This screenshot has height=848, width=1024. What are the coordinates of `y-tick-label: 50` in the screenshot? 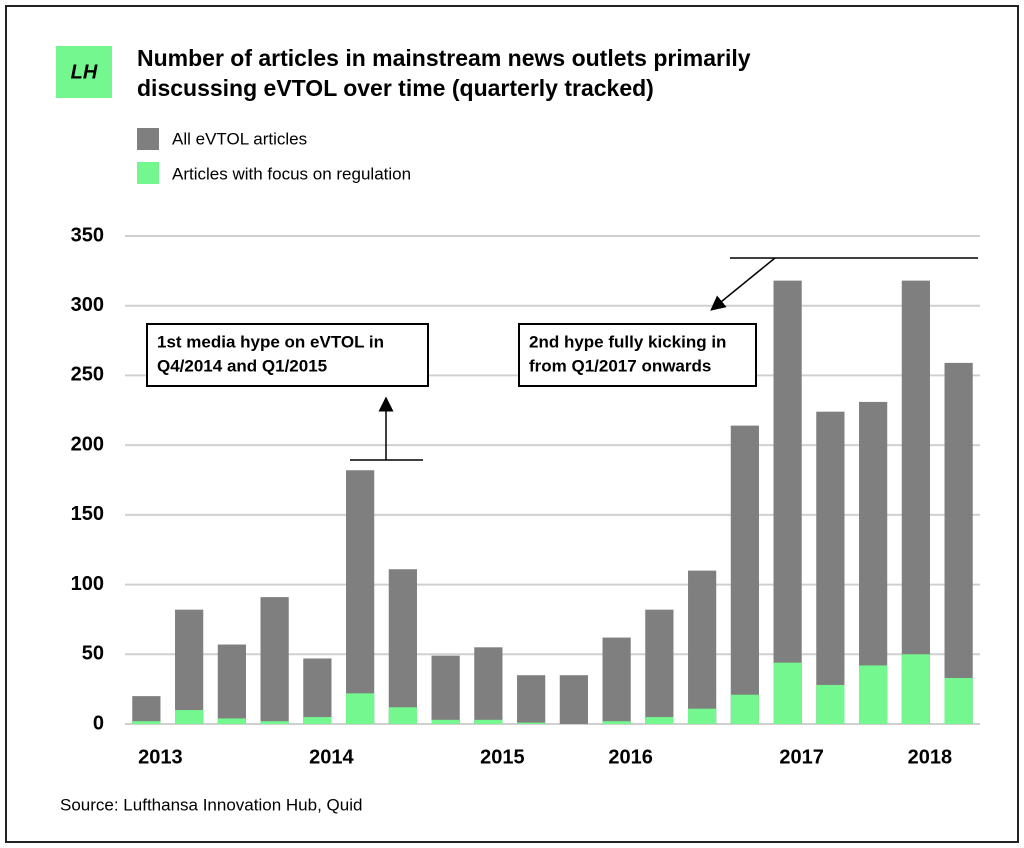 It's located at (93, 654).